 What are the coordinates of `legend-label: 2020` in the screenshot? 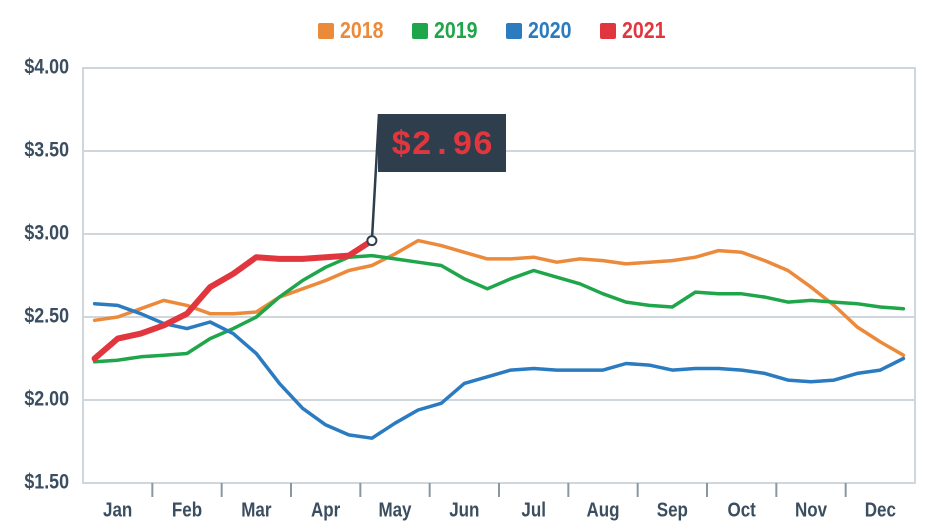 It's located at (549, 31).